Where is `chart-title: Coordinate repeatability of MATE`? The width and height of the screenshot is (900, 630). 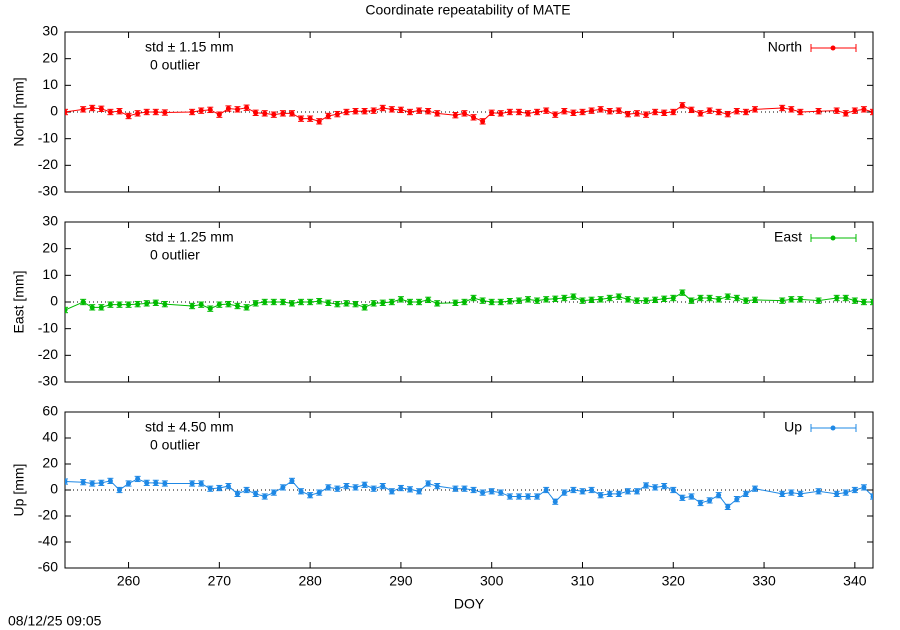 chart-title: Coordinate repeatability of MATE is located at coordinates (467, 10).